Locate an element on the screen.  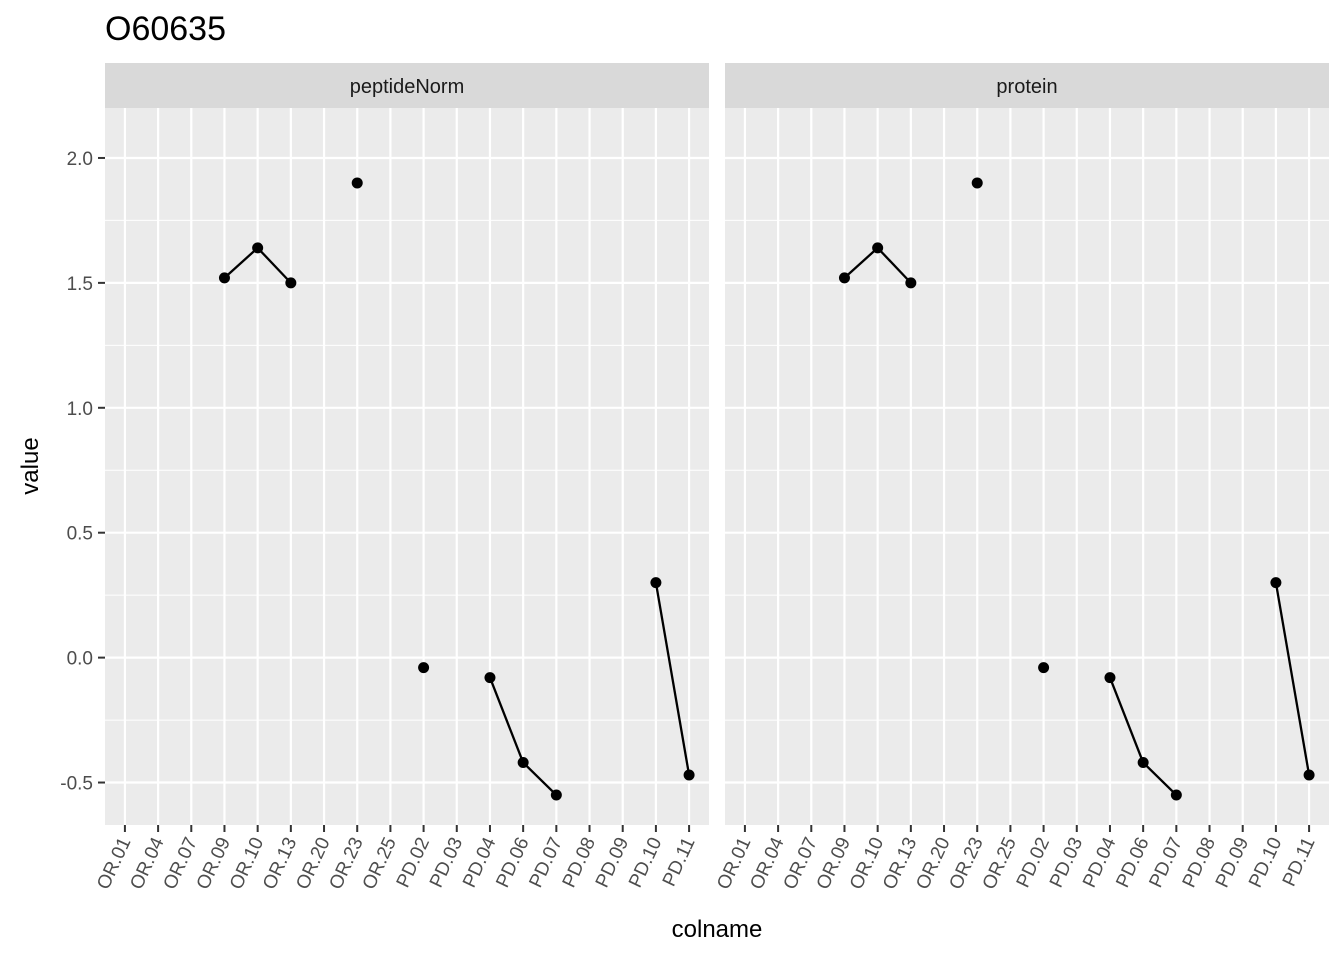
y-tick-label: 0.0 is located at coordinates (80, 659).